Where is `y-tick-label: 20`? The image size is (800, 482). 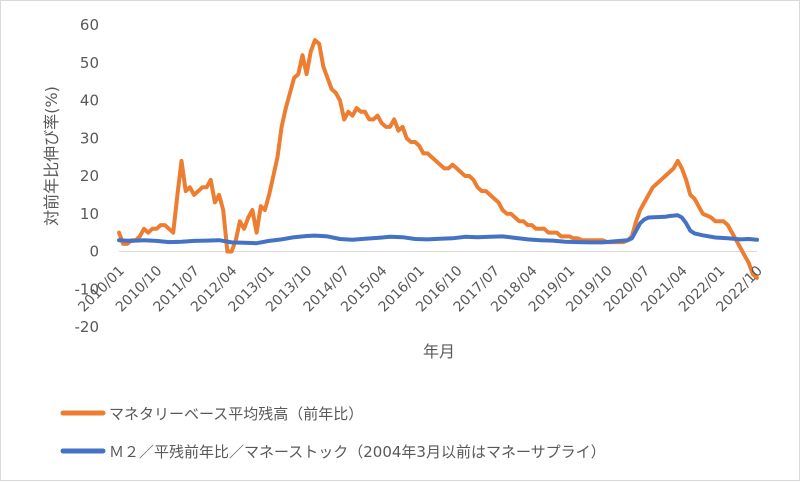
y-tick-label: 20 is located at coordinates (89, 176).